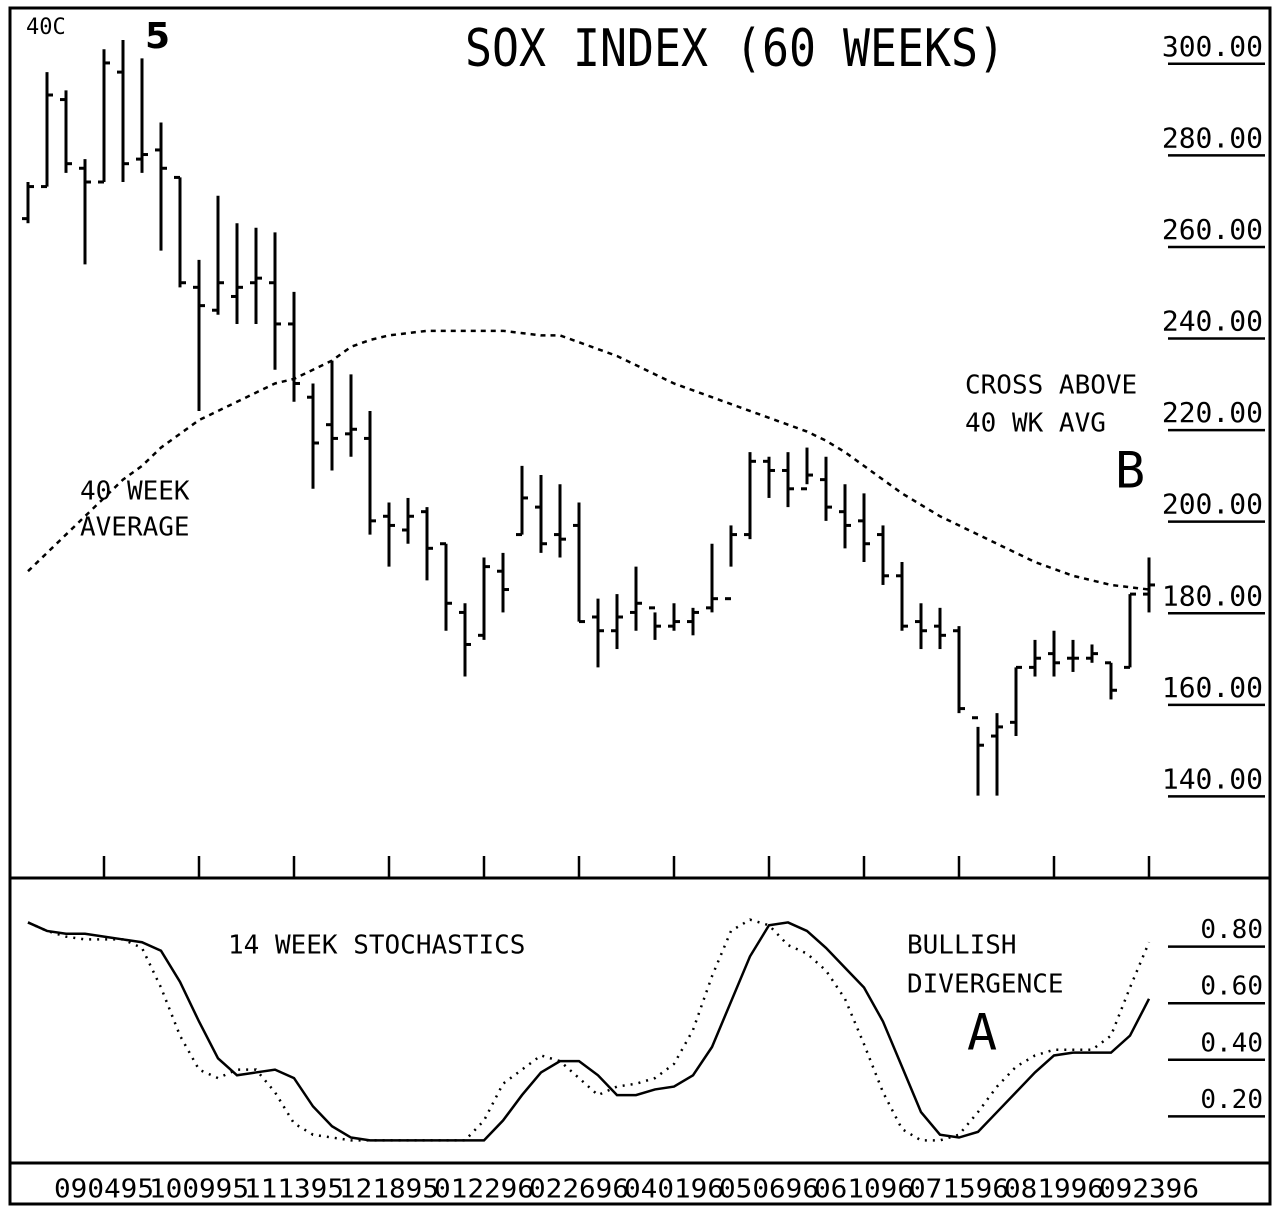 This screenshot has height=1207, width=1275. Describe the element at coordinates (1212, 137) in the screenshot. I see `y-tick-label: 280.00` at that location.